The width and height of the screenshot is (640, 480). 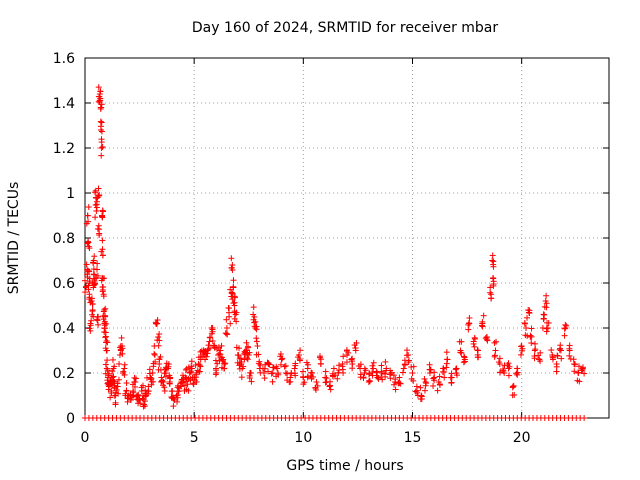 What do you see at coordinates (303, 438) in the screenshot?
I see `x-tick-label: 10` at bounding box center [303, 438].